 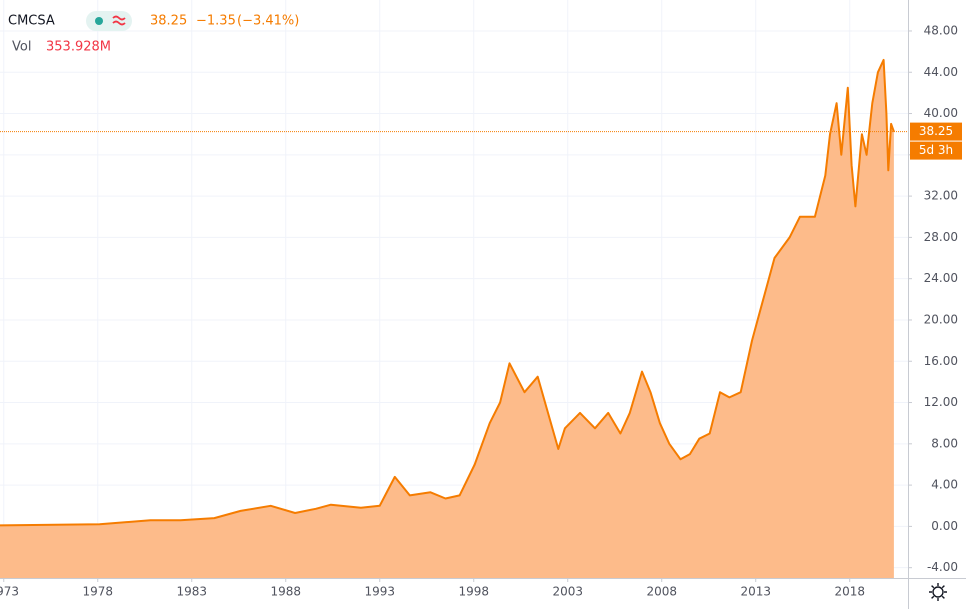 What do you see at coordinates (119, 20) in the screenshot?
I see `status-icon` at bounding box center [119, 20].